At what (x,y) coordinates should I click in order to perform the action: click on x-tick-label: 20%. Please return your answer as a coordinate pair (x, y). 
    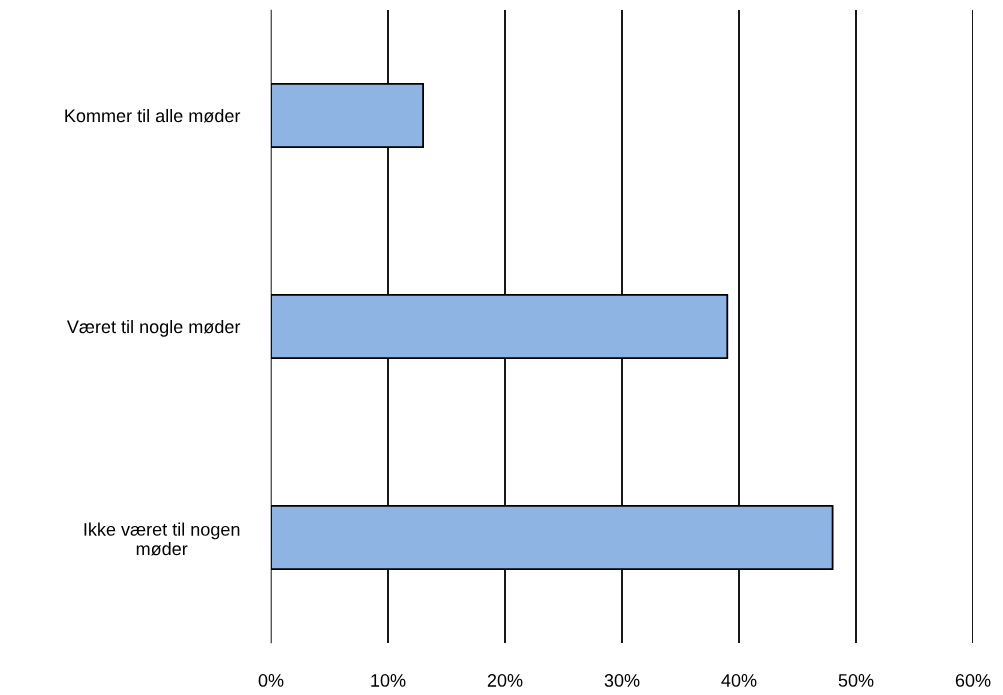
    Looking at the image, I should click on (505, 680).